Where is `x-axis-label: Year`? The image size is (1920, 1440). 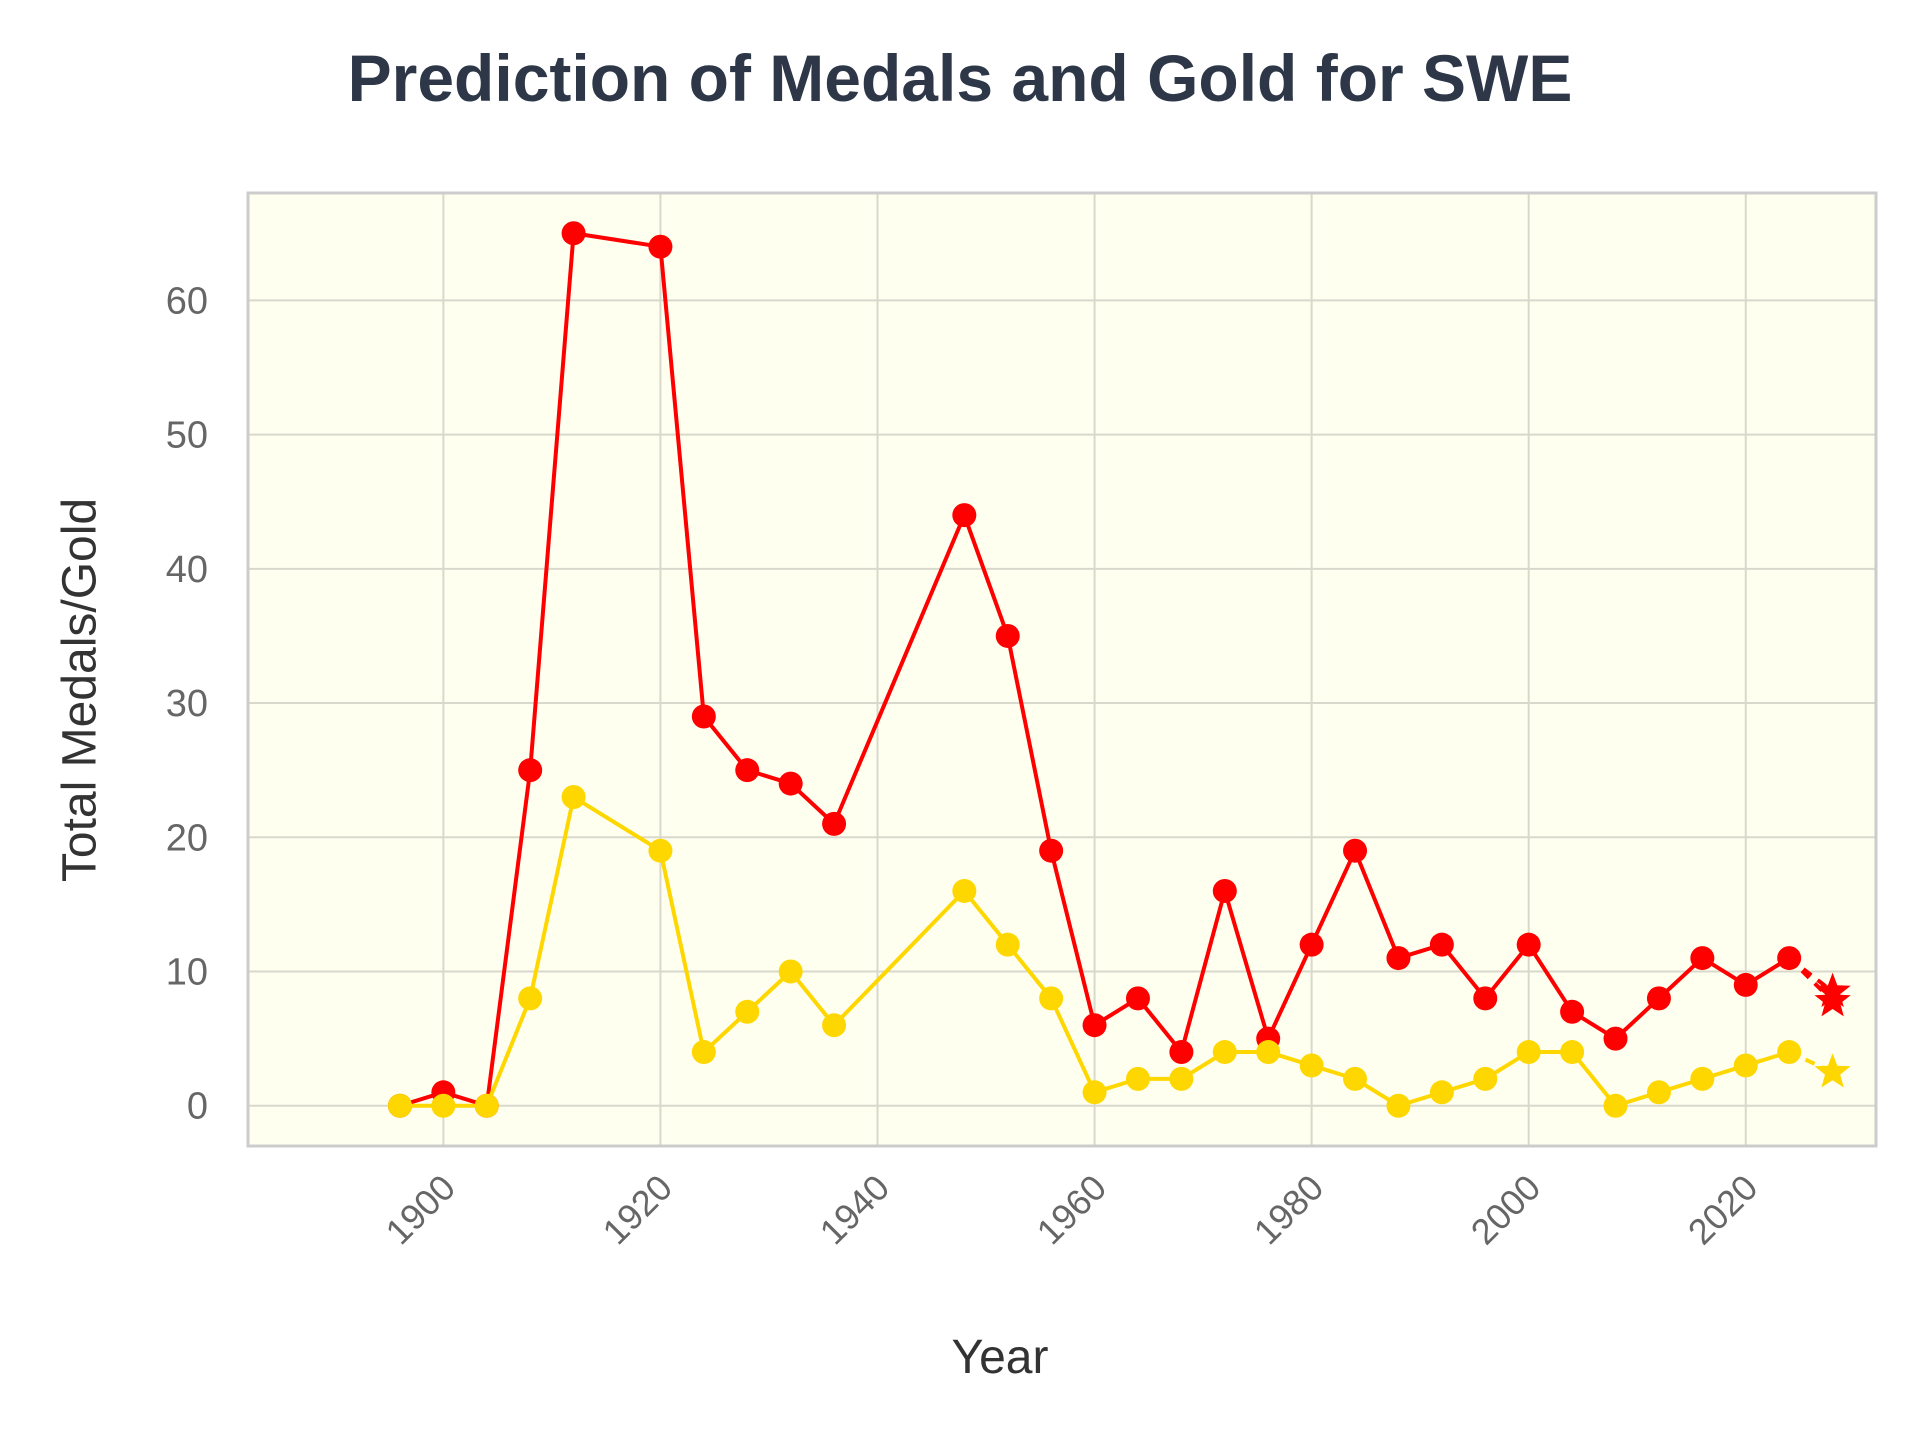 x-axis-label: Year is located at coordinates (1000, 1357).